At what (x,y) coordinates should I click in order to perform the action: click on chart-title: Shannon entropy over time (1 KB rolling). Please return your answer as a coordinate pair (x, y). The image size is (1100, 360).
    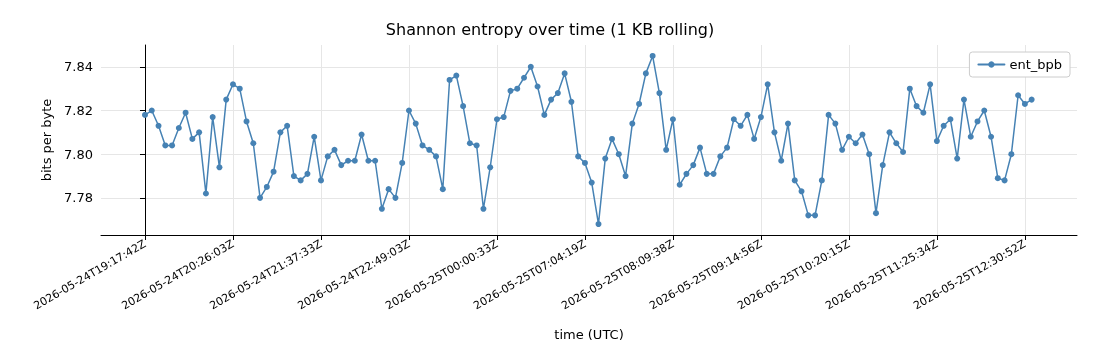
    Looking at the image, I should click on (550, 29).